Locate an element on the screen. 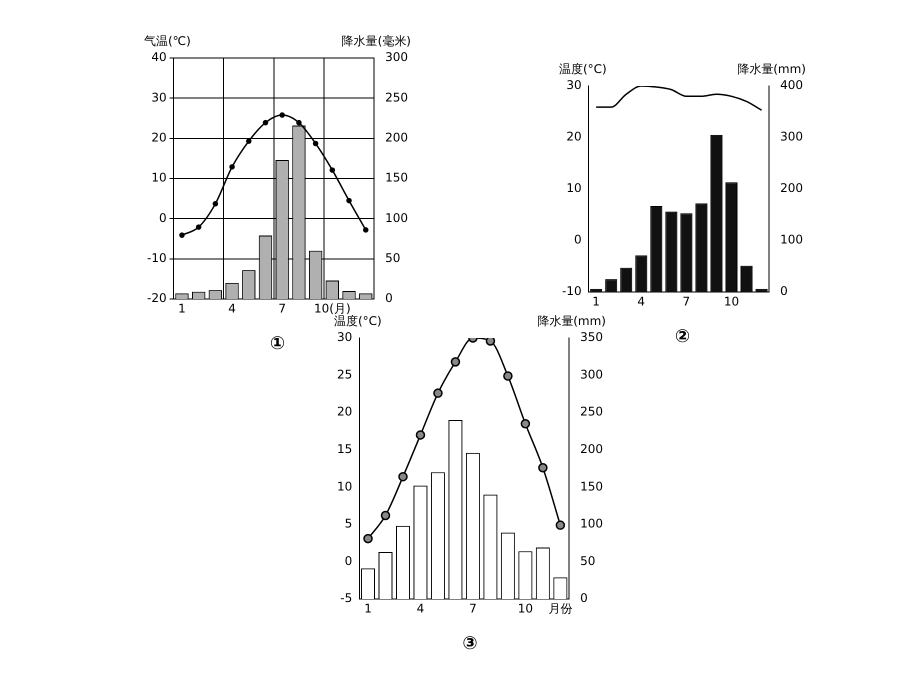 The width and height of the screenshot is (900, 675). y2-axis-title: 降水量(毫米) is located at coordinates (376, 41).